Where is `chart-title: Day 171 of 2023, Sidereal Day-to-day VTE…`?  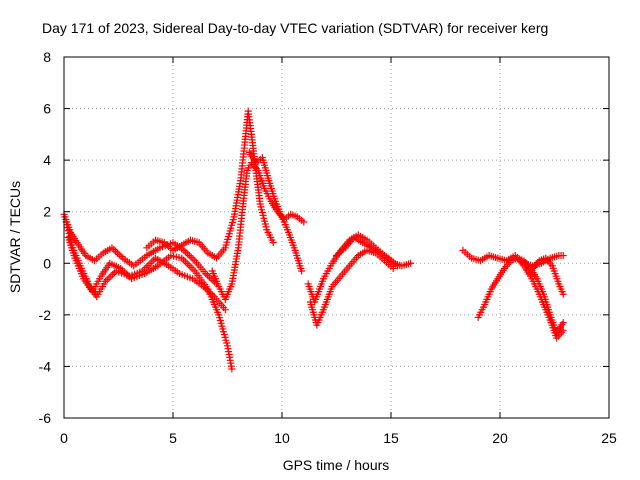
chart-title: Day 171 of 2023, Sidereal Day-to-day VTE… is located at coordinates (295, 28).